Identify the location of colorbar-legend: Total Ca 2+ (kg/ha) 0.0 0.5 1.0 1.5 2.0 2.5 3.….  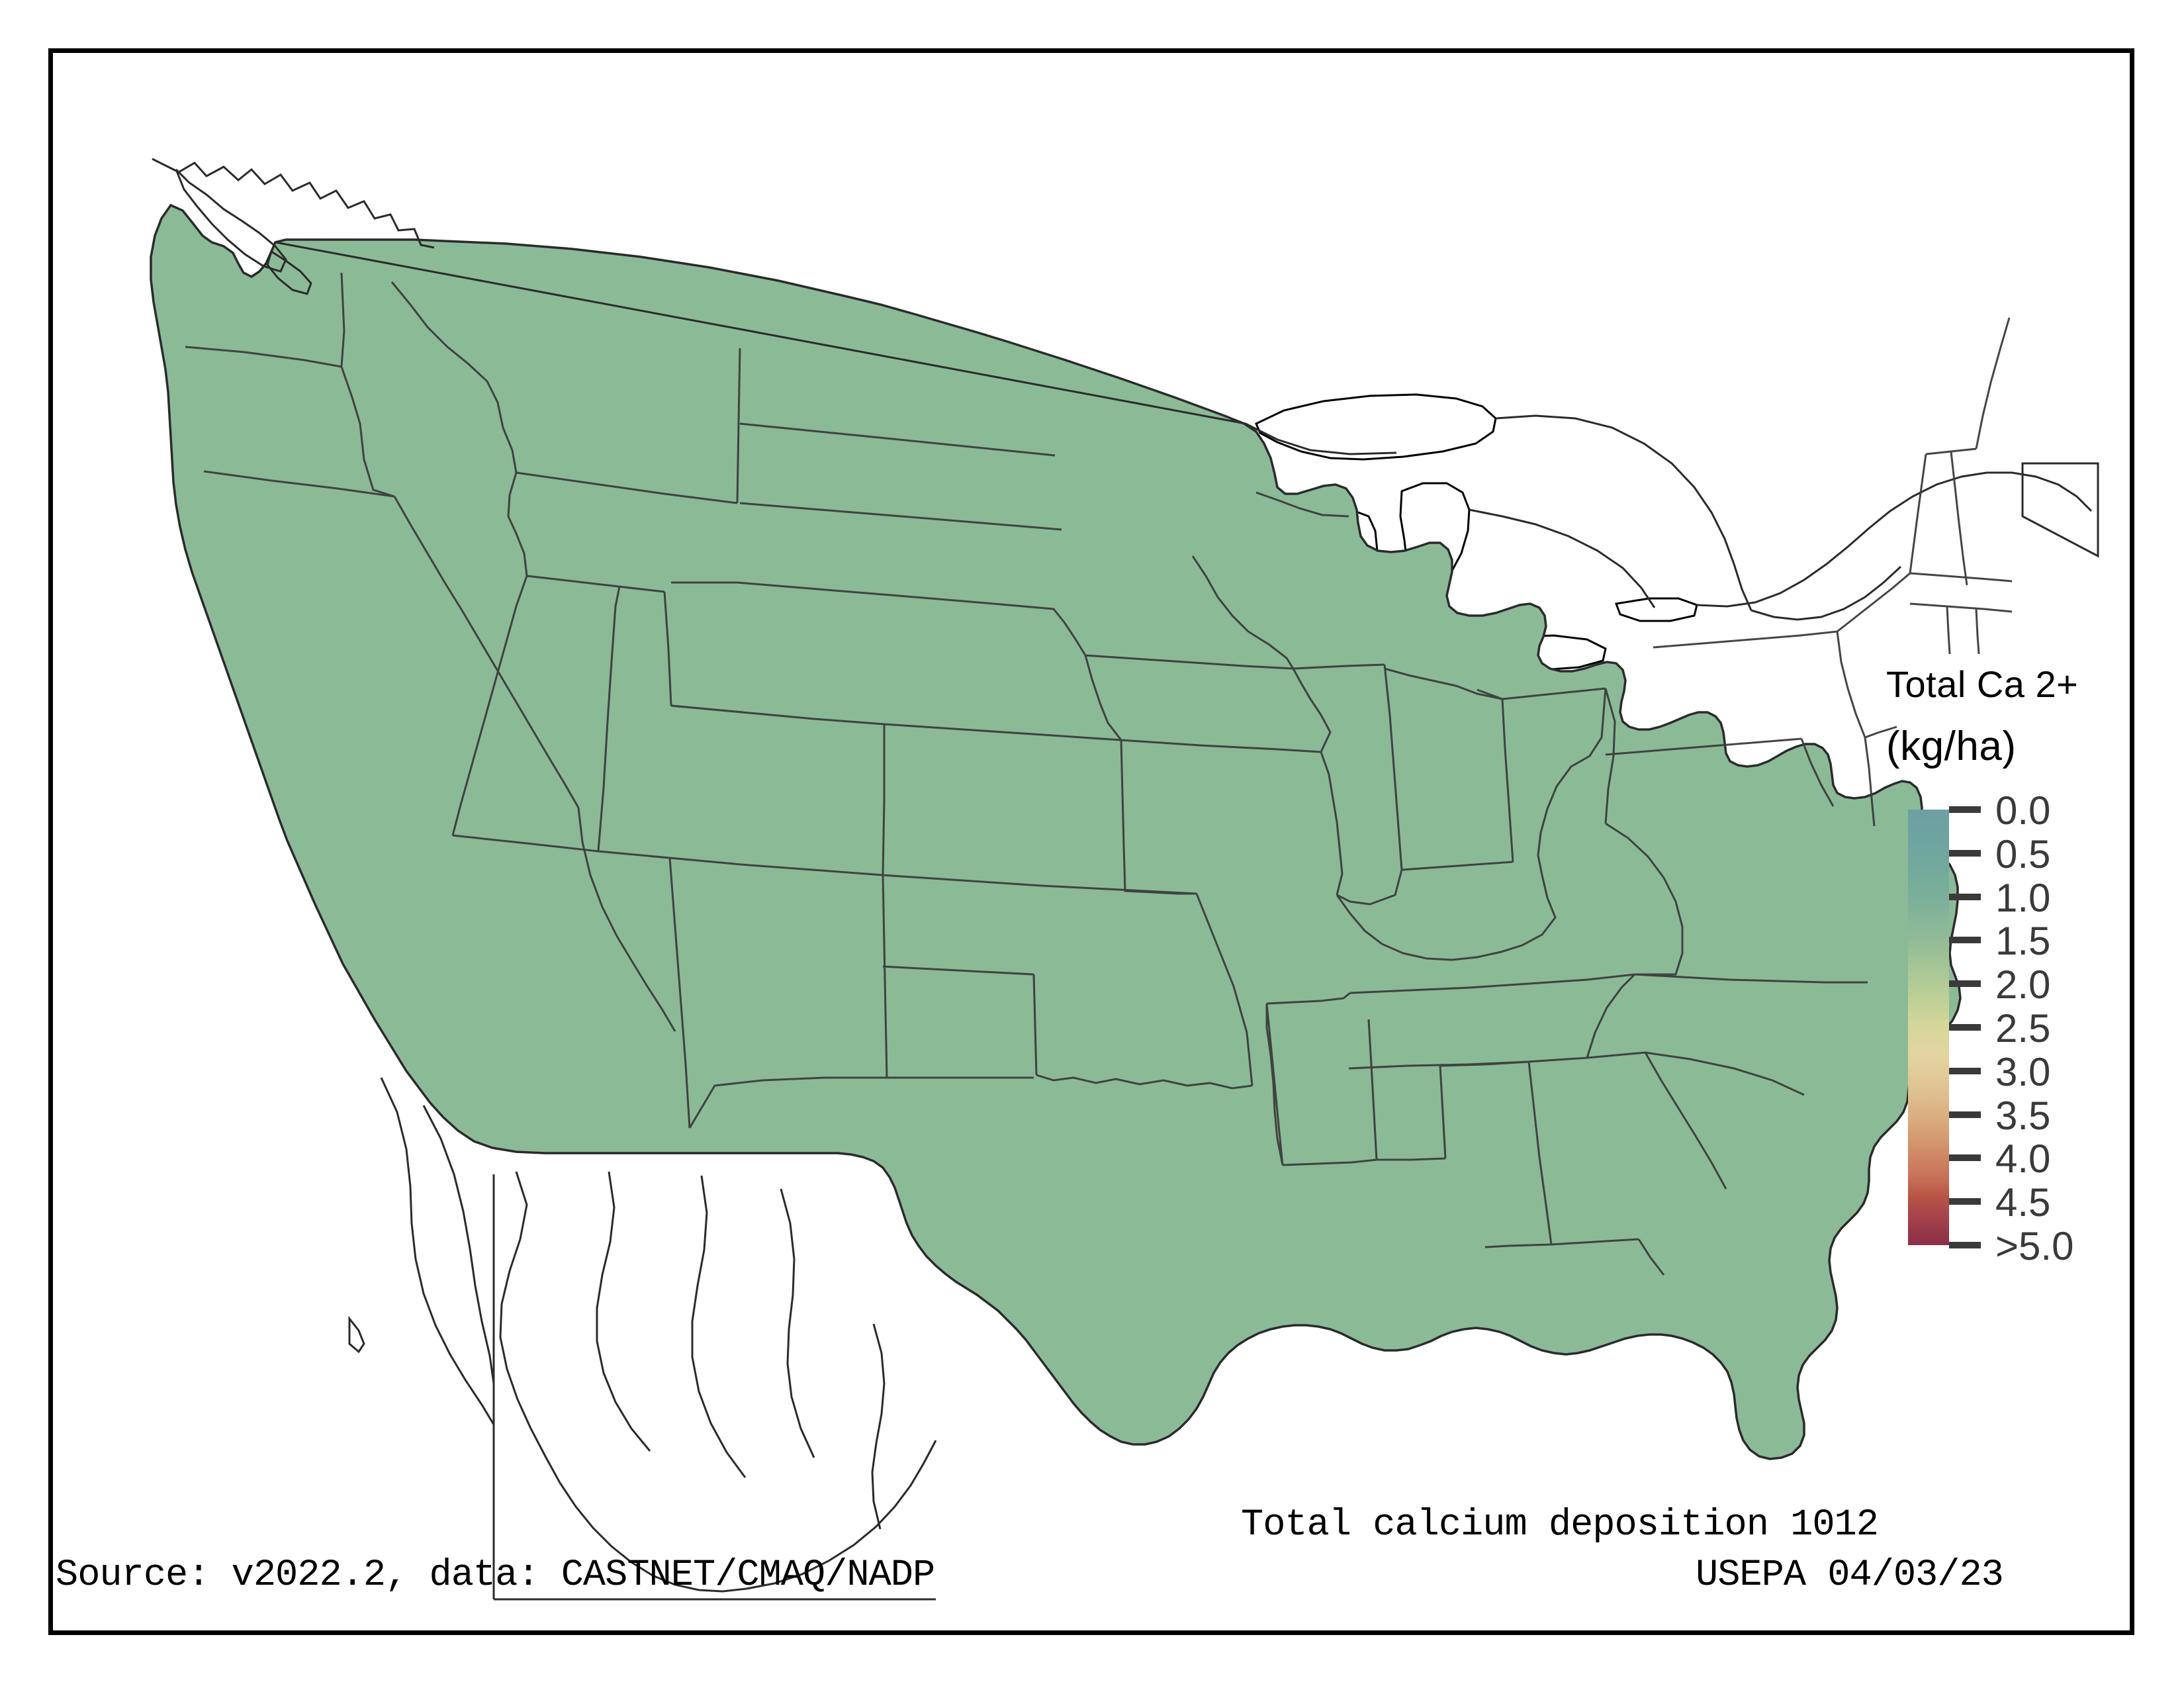
(1992, 1112).